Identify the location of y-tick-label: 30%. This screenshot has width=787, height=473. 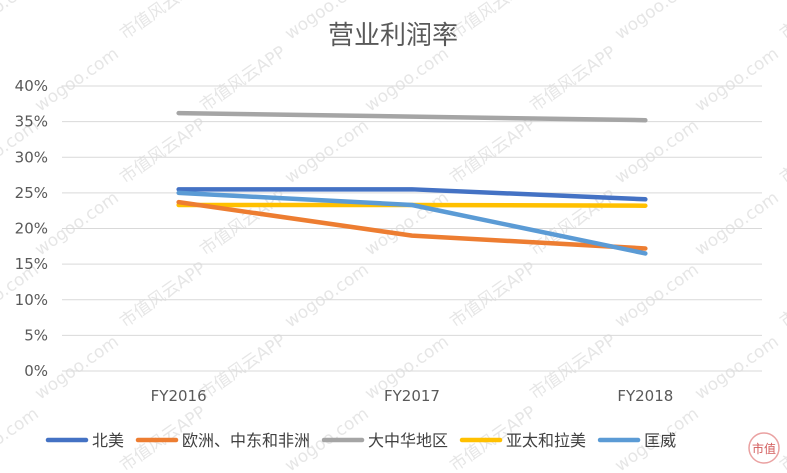
(31, 157).